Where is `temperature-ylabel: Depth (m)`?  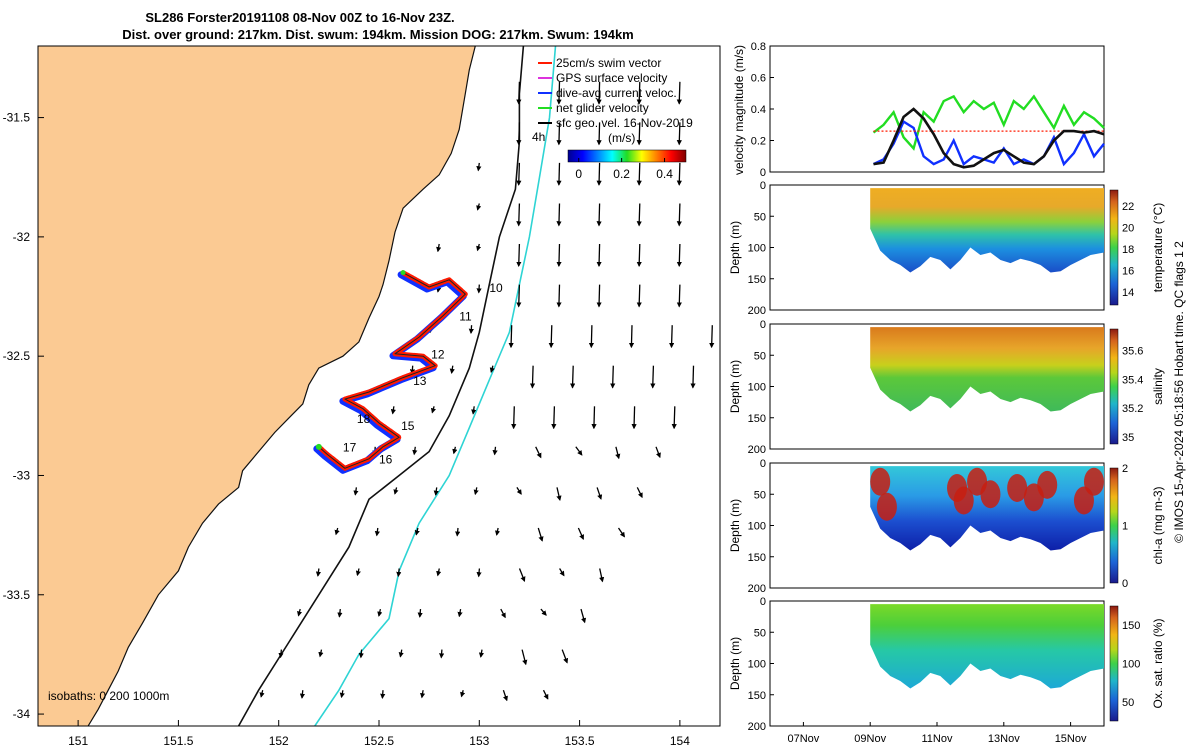
temperature-ylabel: Depth (m) is located at coordinates (735, 247).